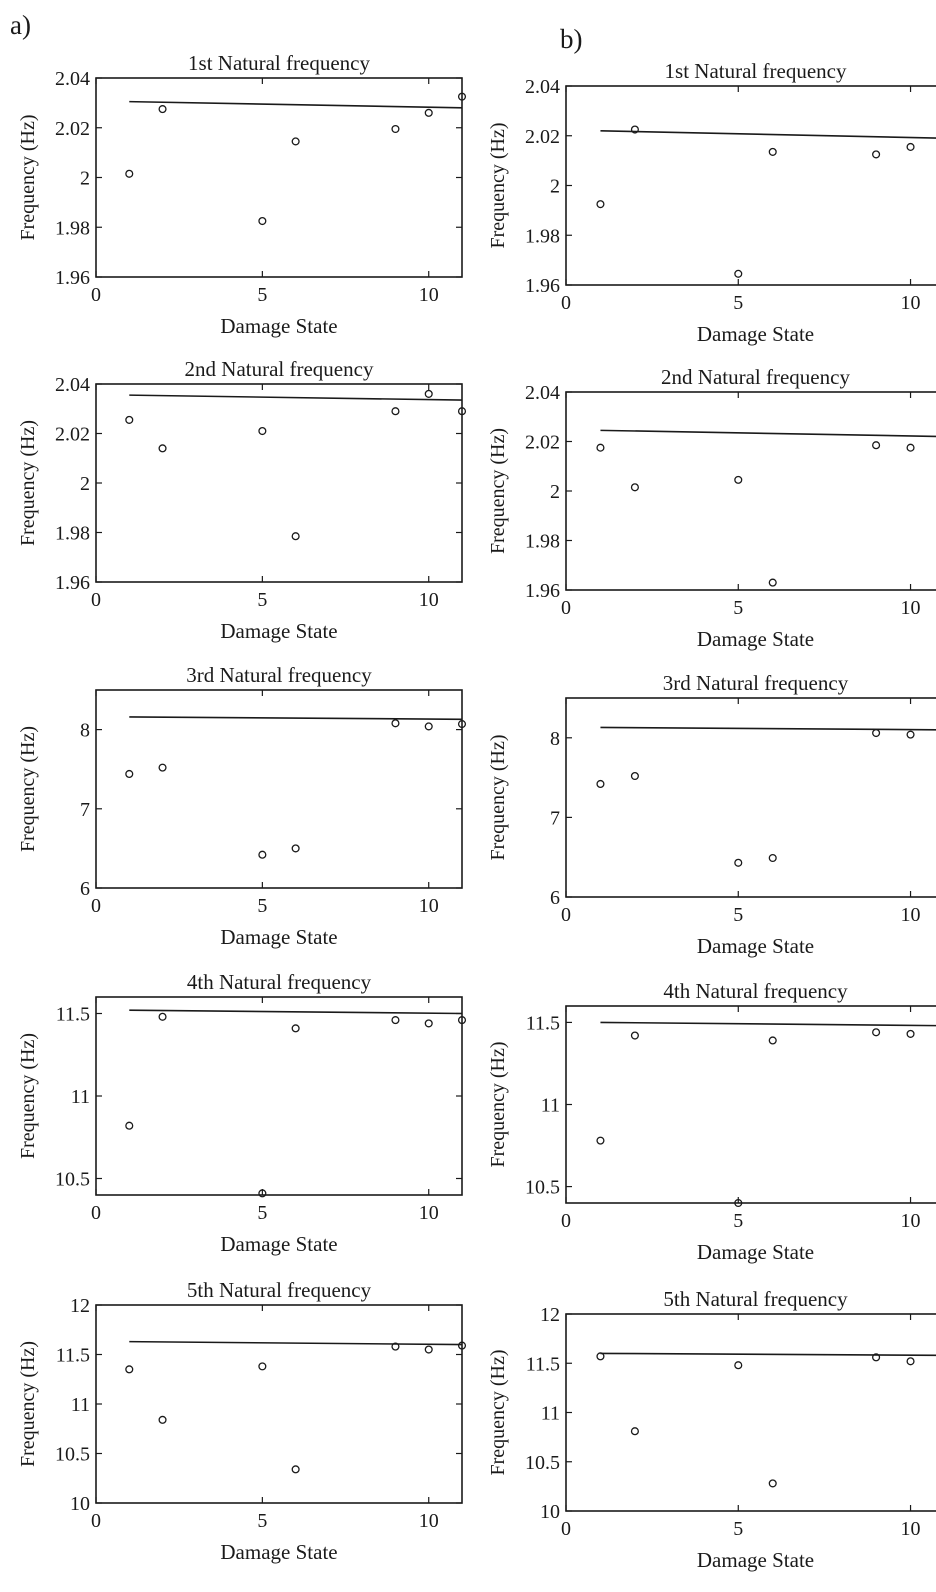 Image resolution: width=936 pixels, height=1592 pixels. I want to click on panel-label-a: a), so click(20, 25).